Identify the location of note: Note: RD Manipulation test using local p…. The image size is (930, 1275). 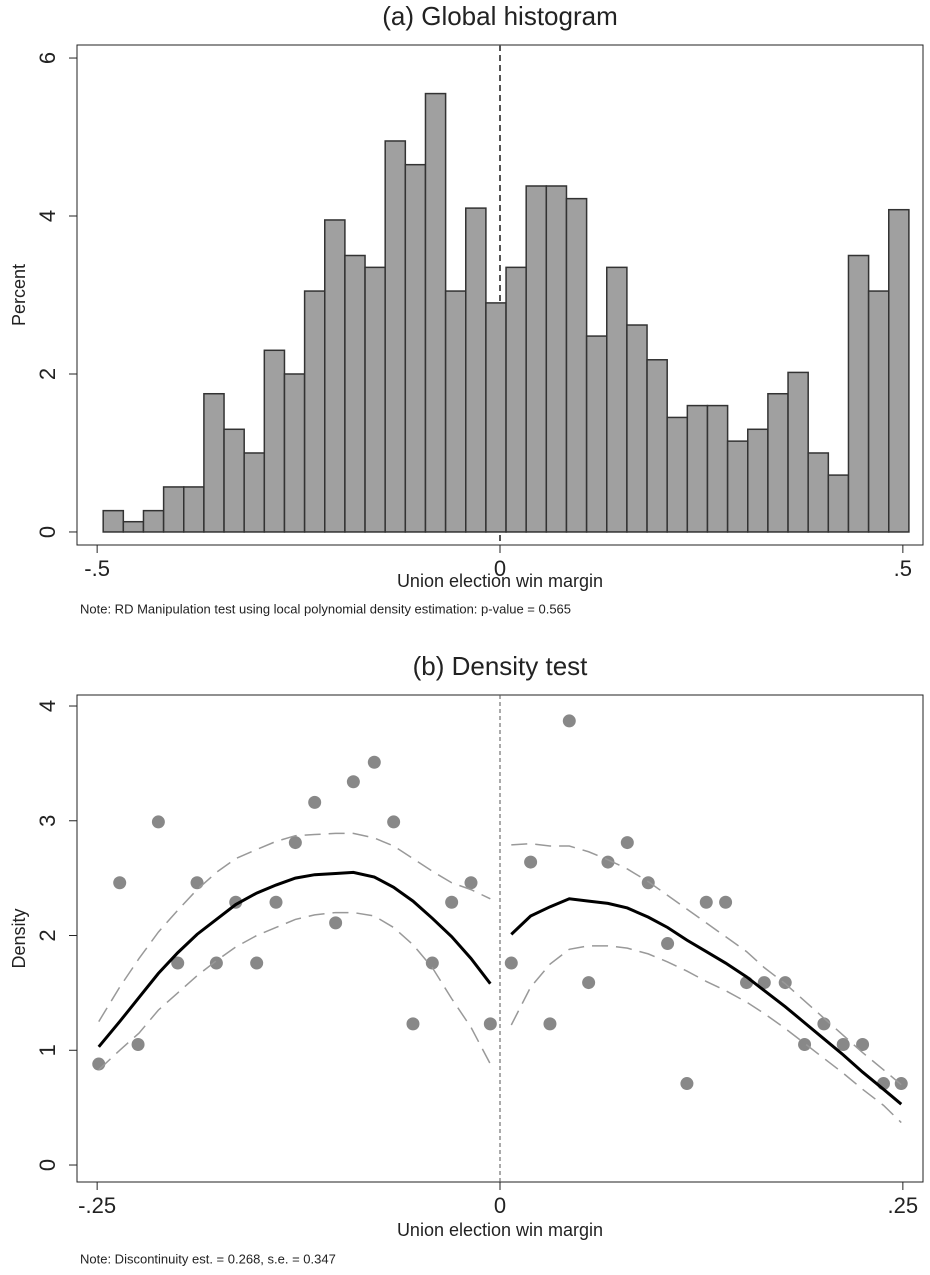
(325, 608).